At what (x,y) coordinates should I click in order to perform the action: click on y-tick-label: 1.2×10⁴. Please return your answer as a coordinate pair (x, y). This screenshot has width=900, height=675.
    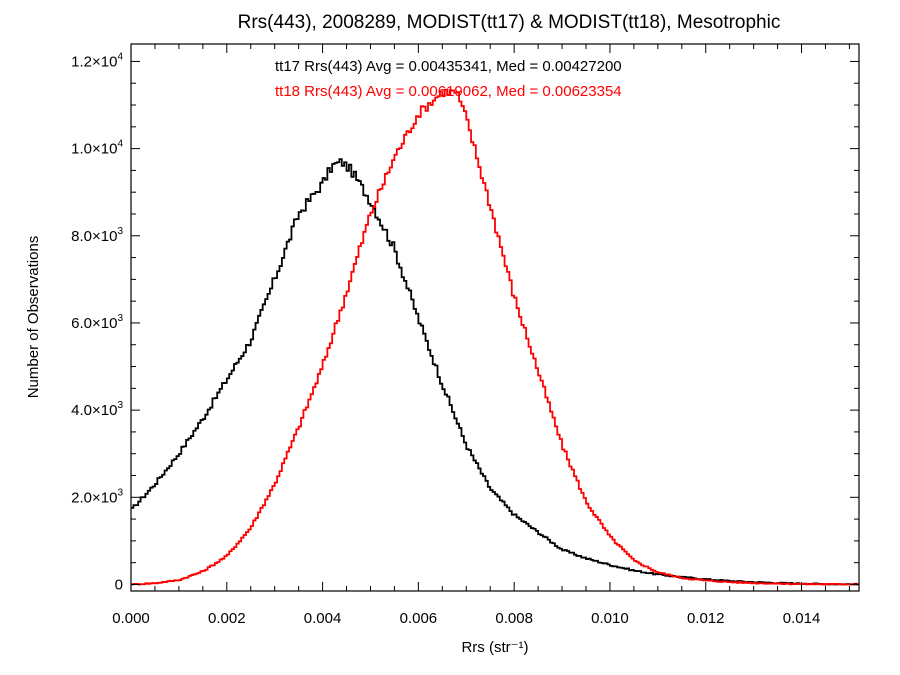
    Looking at the image, I should click on (97, 60).